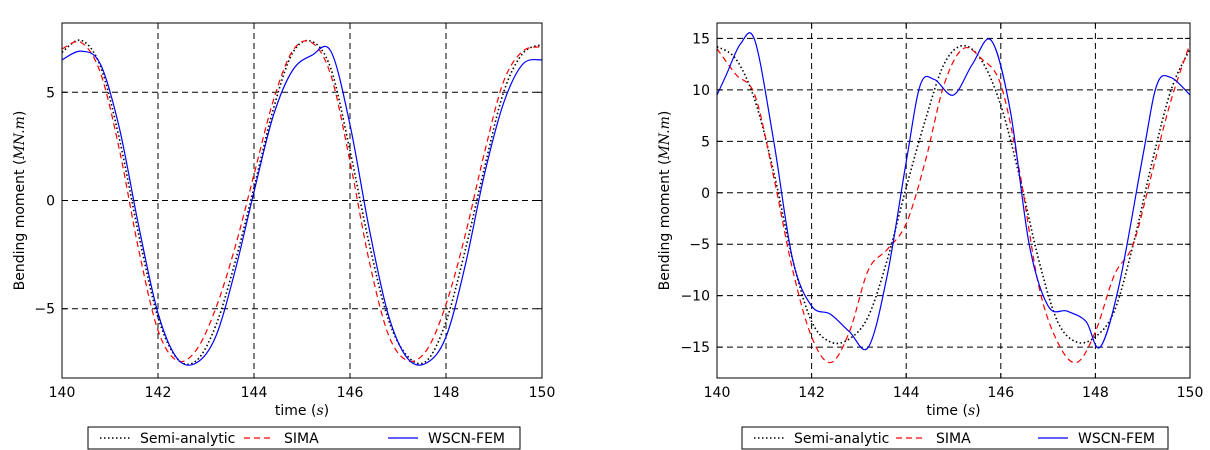 Image resolution: width=1210 pixels, height=450 pixels. I want to click on y-tick-label: 10, so click(701, 91).